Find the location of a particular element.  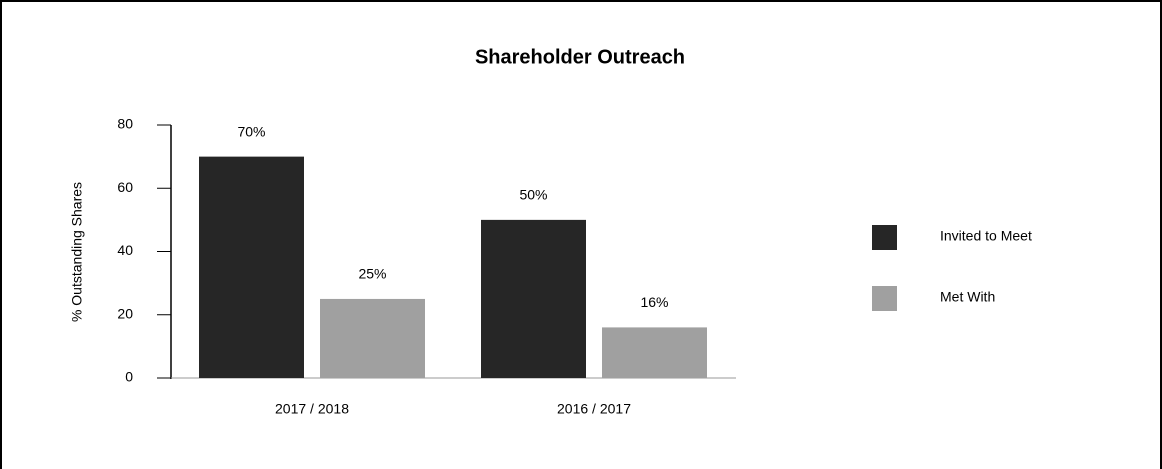

value-label: 16% is located at coordinates (654, 302).